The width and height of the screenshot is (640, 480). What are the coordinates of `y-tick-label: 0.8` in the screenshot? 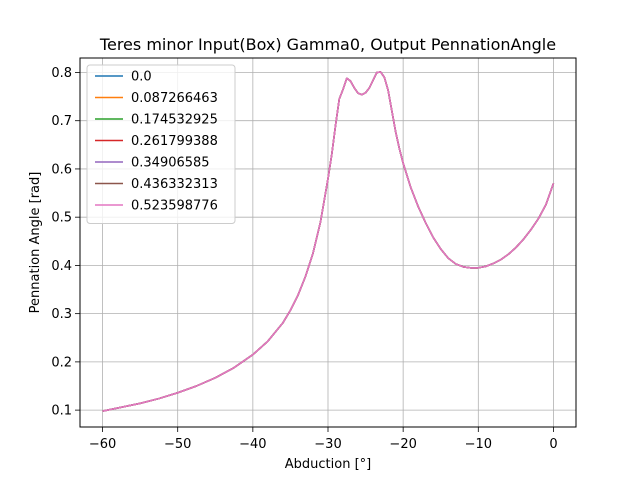 It's located at (61, 73).